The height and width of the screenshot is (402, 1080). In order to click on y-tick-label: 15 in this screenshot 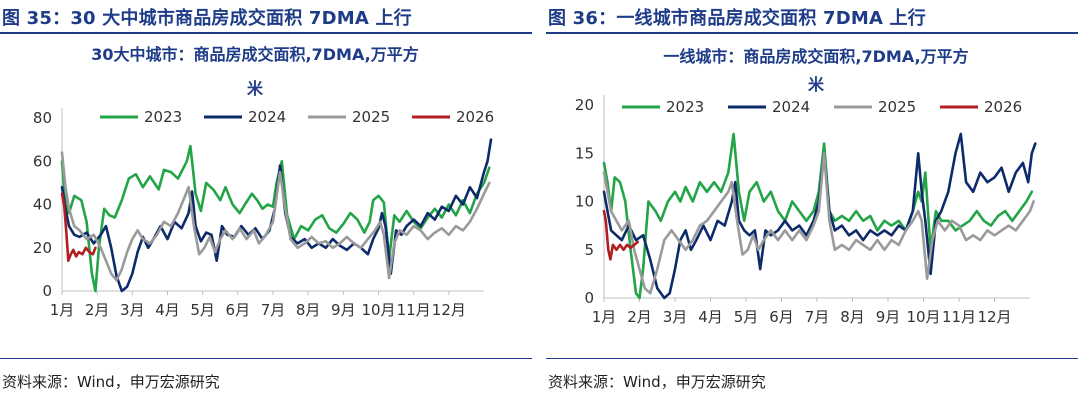, I will do `click(584, 153)`.